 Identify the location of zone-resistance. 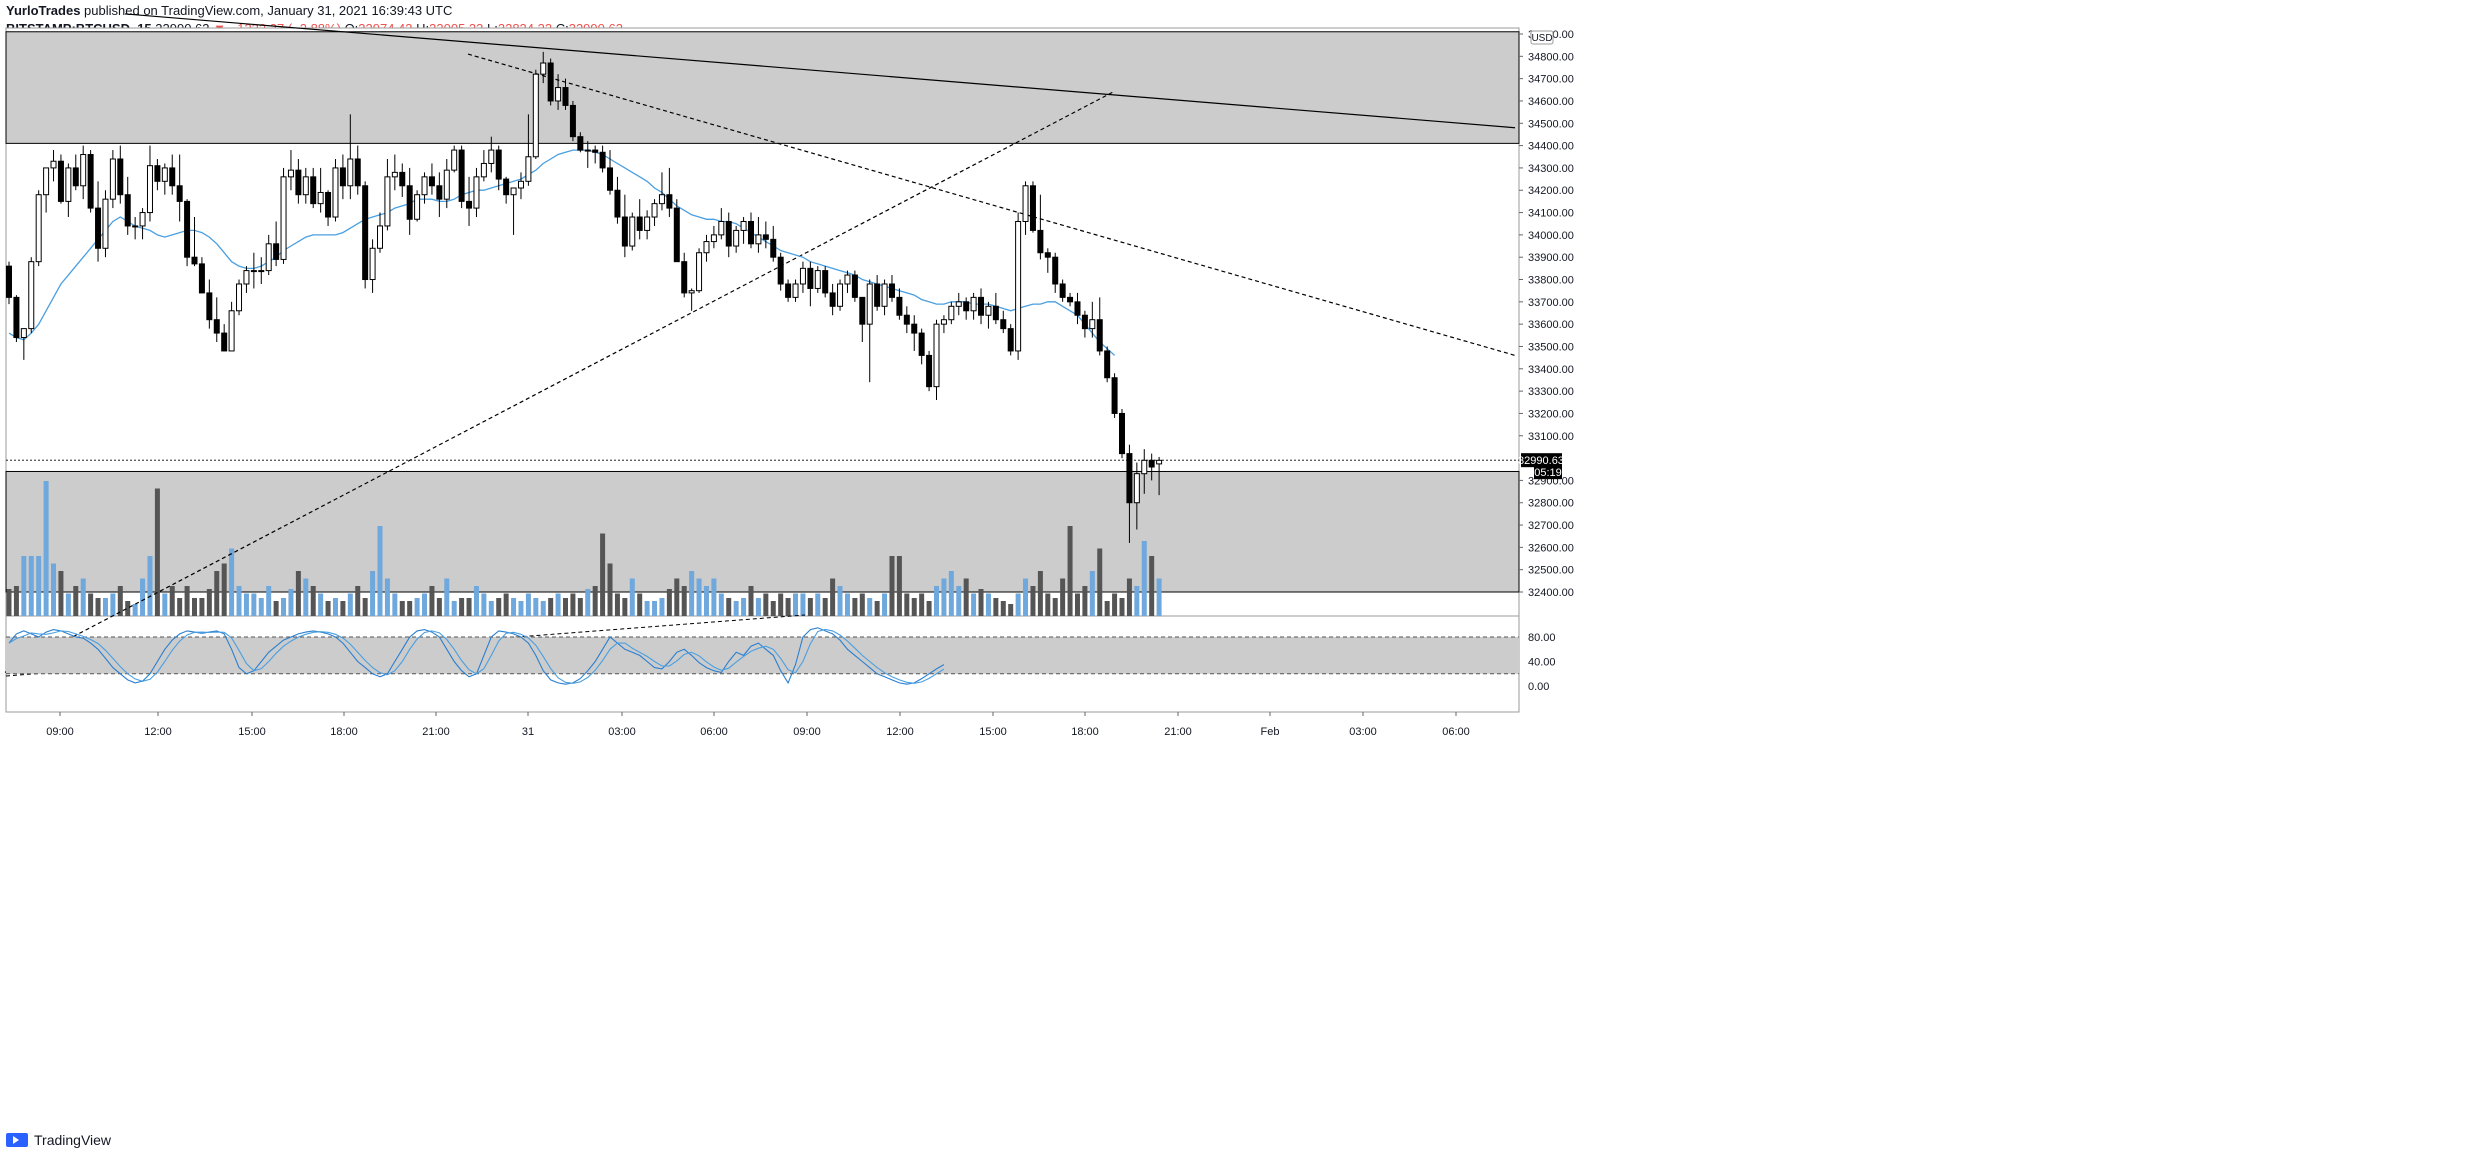
(762, 87).